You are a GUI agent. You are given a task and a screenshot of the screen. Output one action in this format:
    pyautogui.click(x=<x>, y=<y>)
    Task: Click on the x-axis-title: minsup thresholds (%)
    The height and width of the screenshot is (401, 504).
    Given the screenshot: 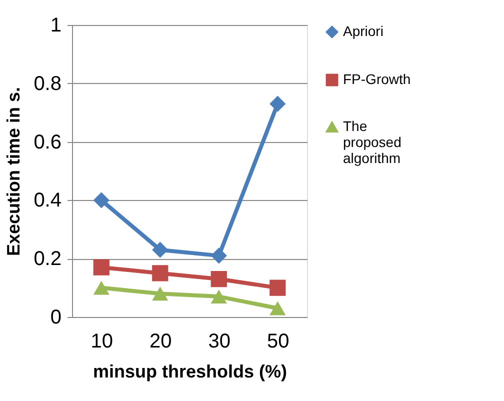 What is the action you would take?
    pyautogui.click(x=190, y=372)
    